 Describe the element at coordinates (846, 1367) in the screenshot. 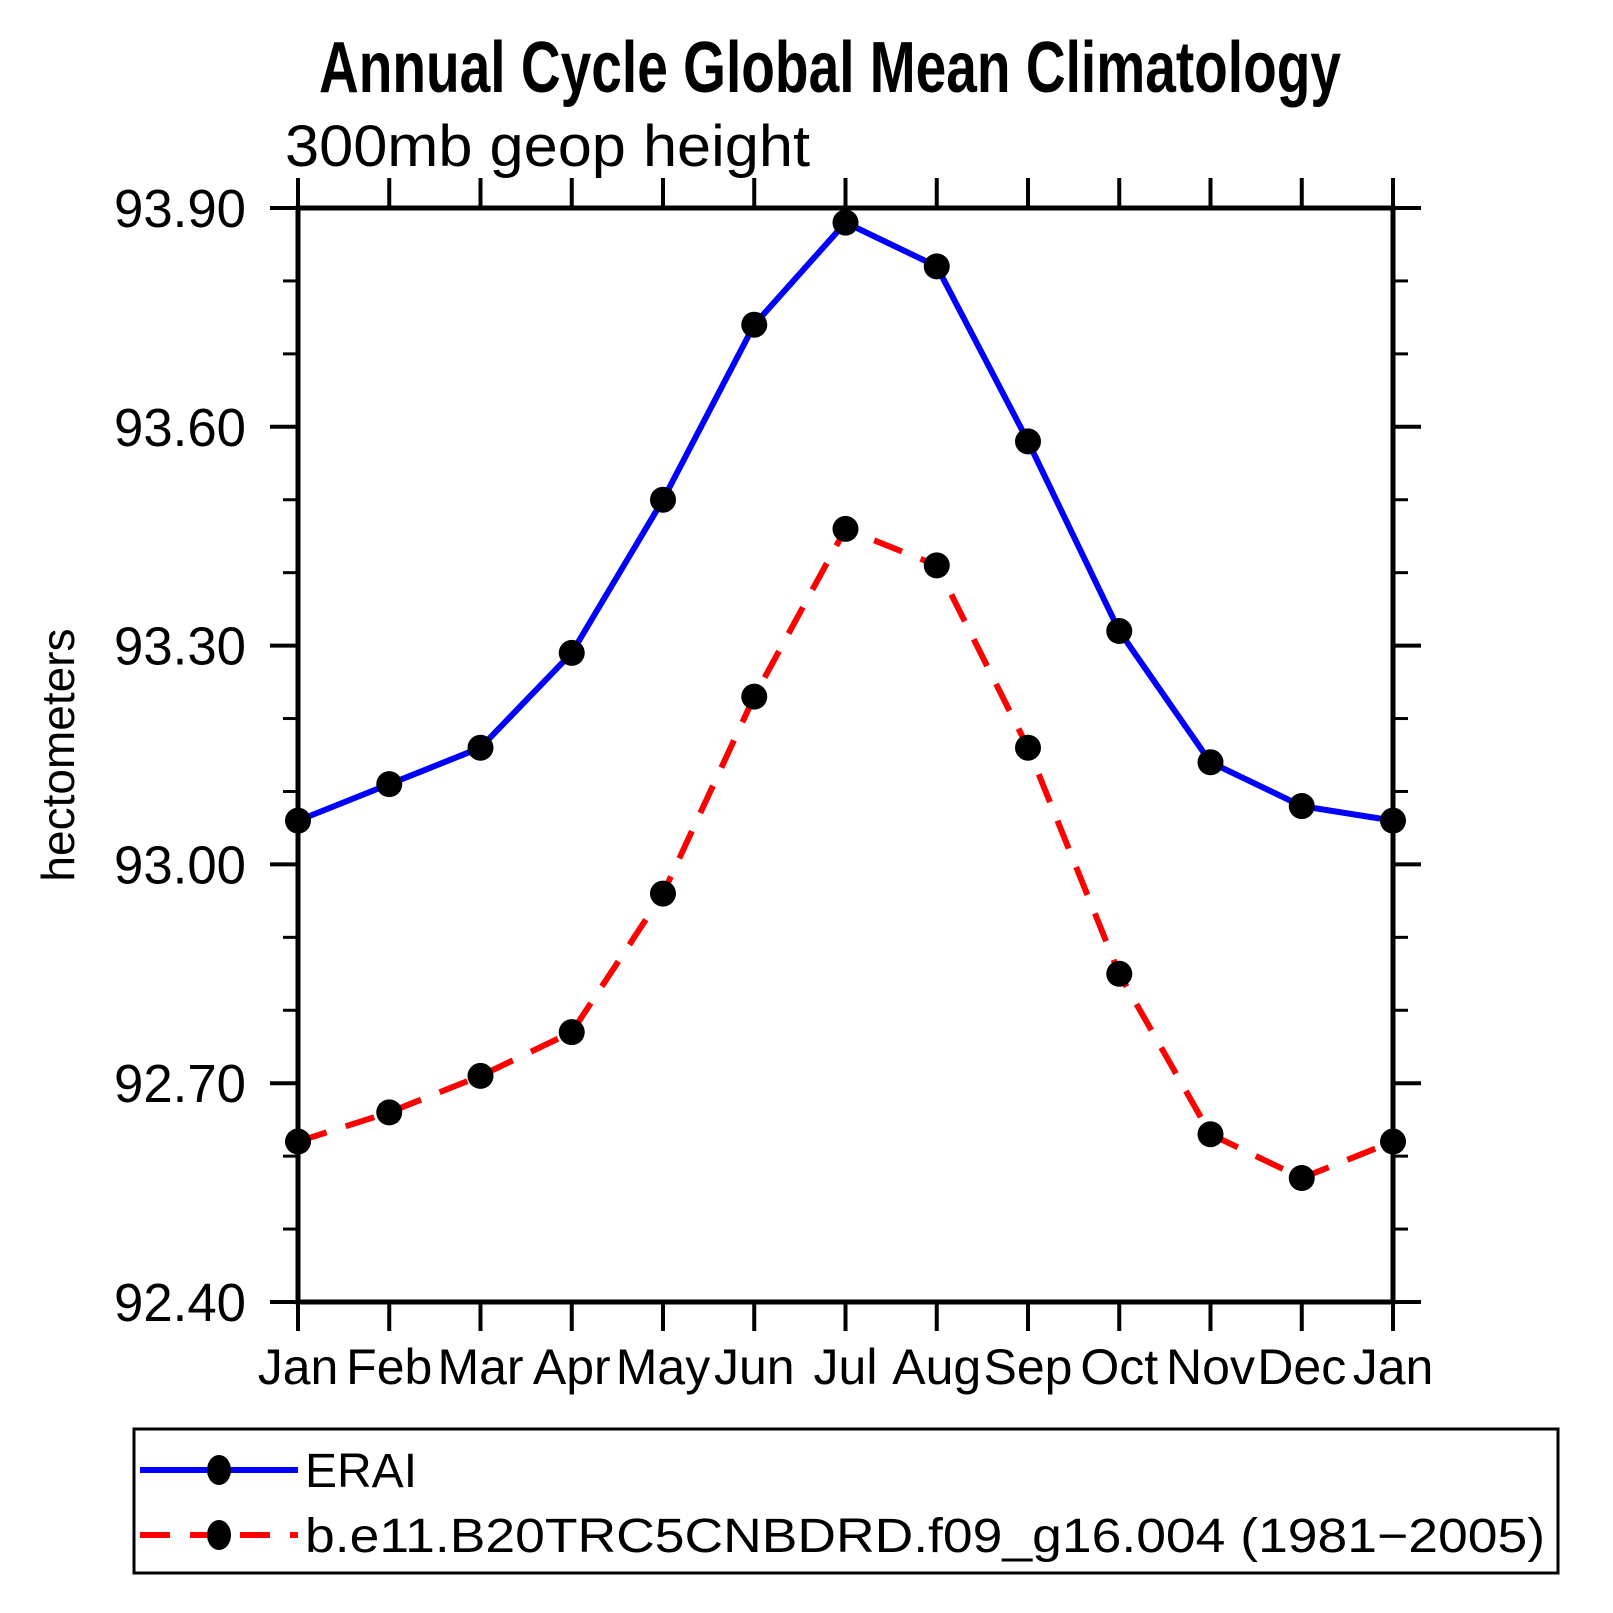

I see `x-tick-label: Jul` at that location.